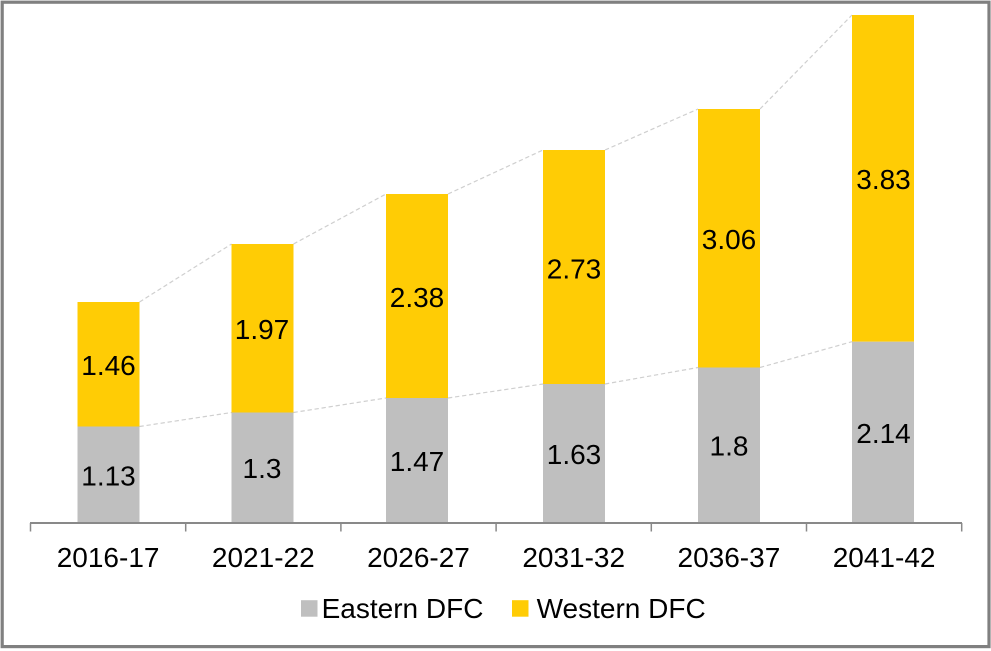 The height and width of the screenshot is (651, 991). Describe the element at coordinates (729, 239) in the screenshot. I see `svg-text: 3.06` at that location.